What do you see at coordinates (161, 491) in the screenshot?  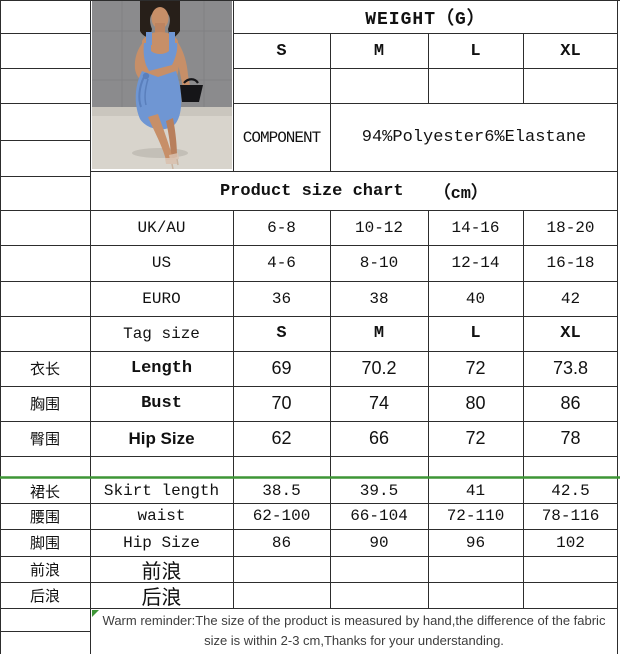 I see `row-label: Skirt length` at bounding box center [161, 491].